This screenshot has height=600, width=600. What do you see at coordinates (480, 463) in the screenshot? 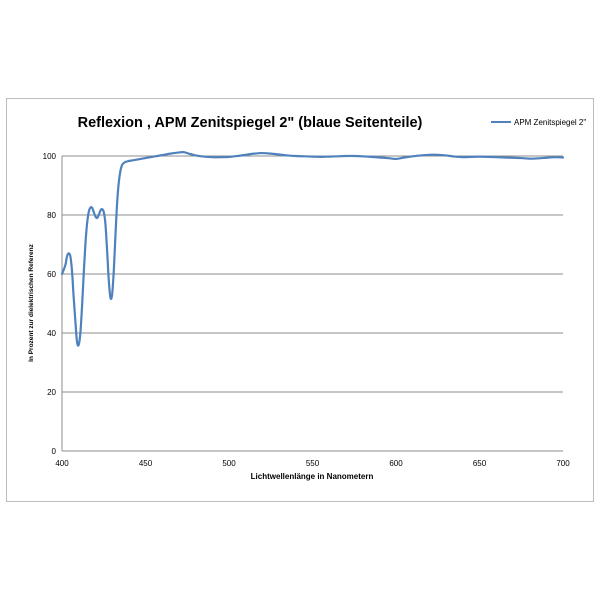
I see `x-tick-label: 650` at bounding box center [480, 463].